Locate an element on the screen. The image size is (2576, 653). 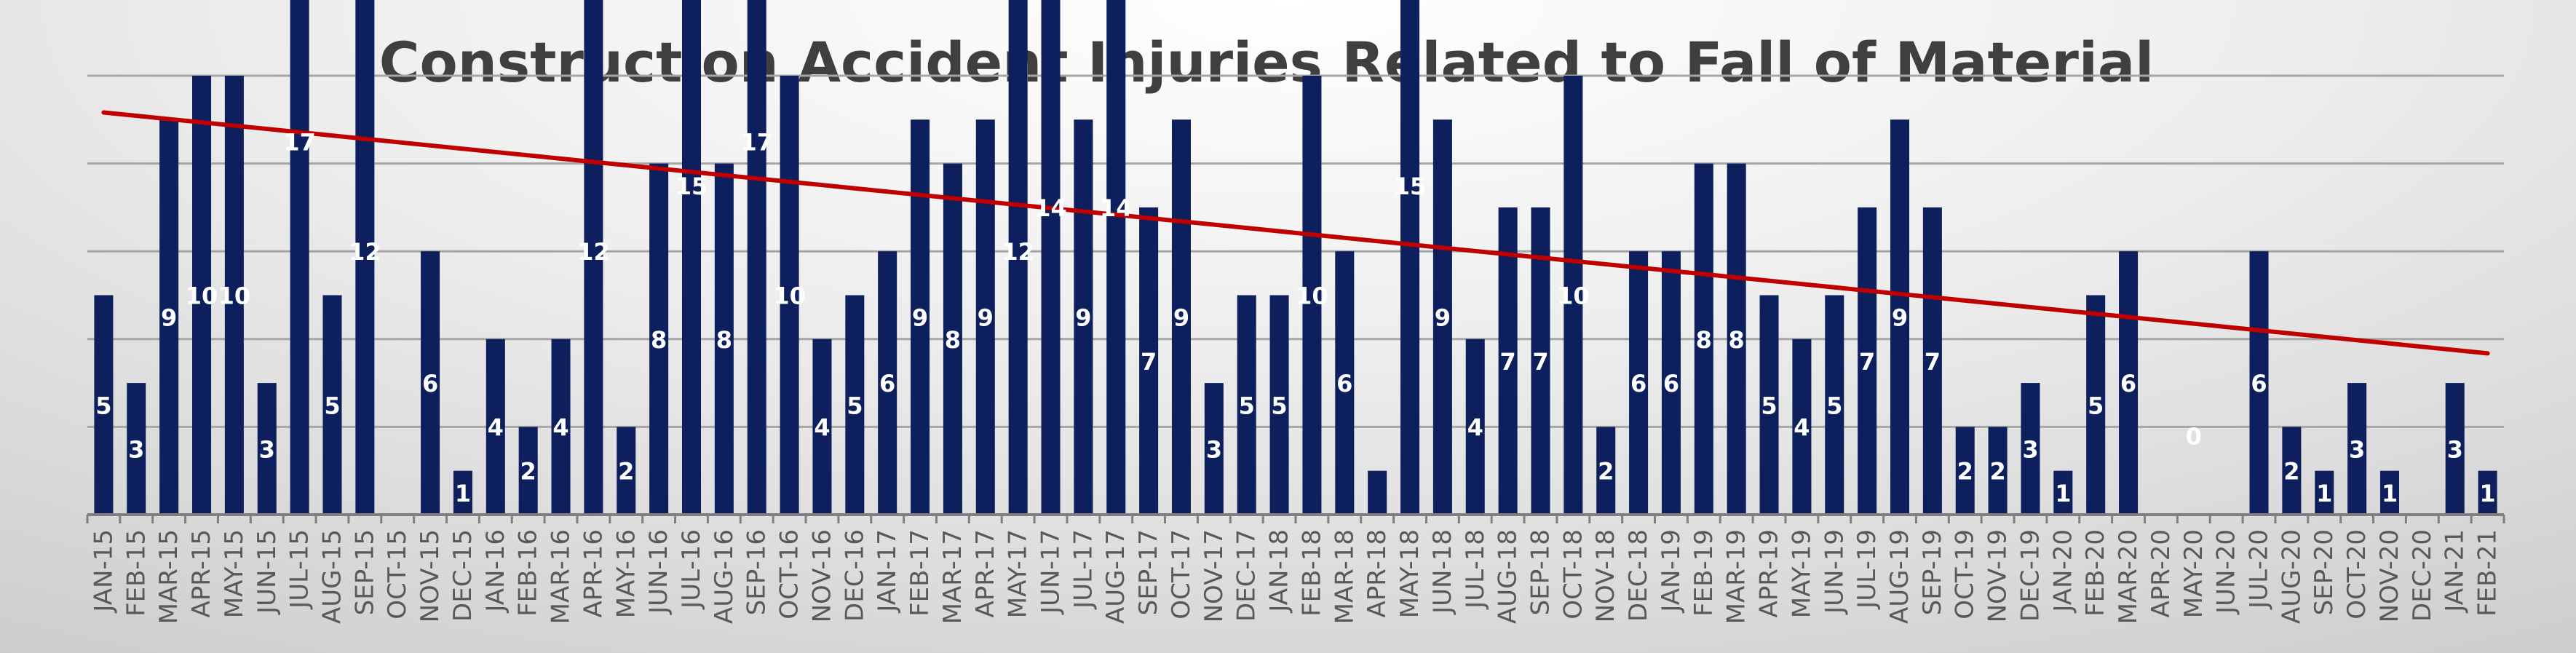
x-tick-label: MAR-17 is located at coordinates (952, 576).